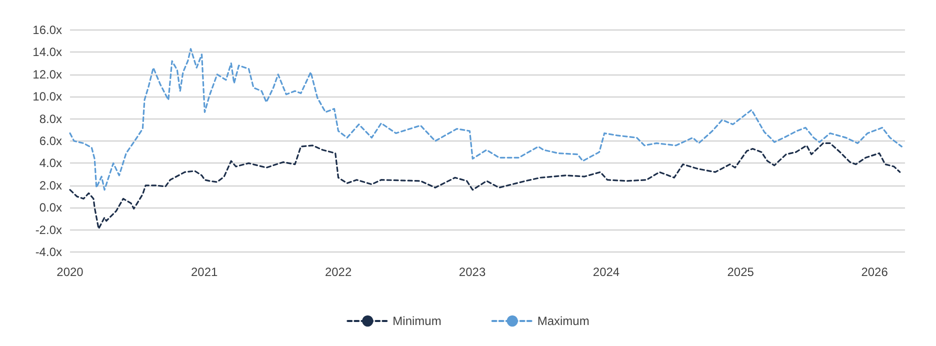 The image size is (936, 346). Describe the element at coordinates (50, 185) in the screenshot. I see `y-tick-label: 2.0x` at that location.